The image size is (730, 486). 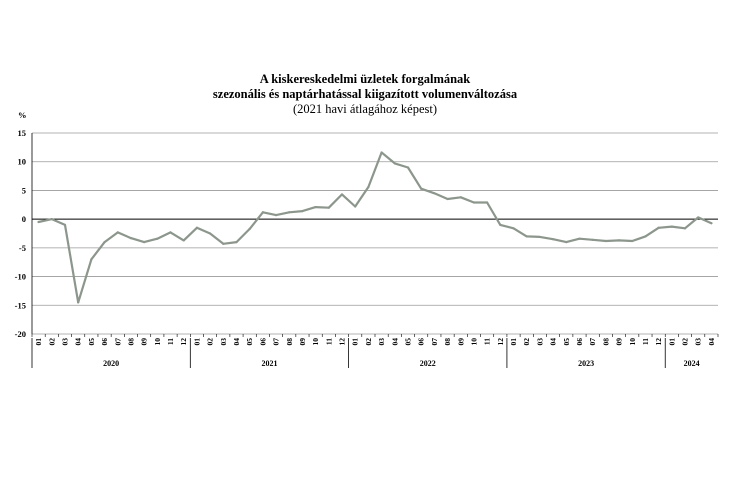 I want to click on y-tick-label: -10, so click(x=20, y=277).